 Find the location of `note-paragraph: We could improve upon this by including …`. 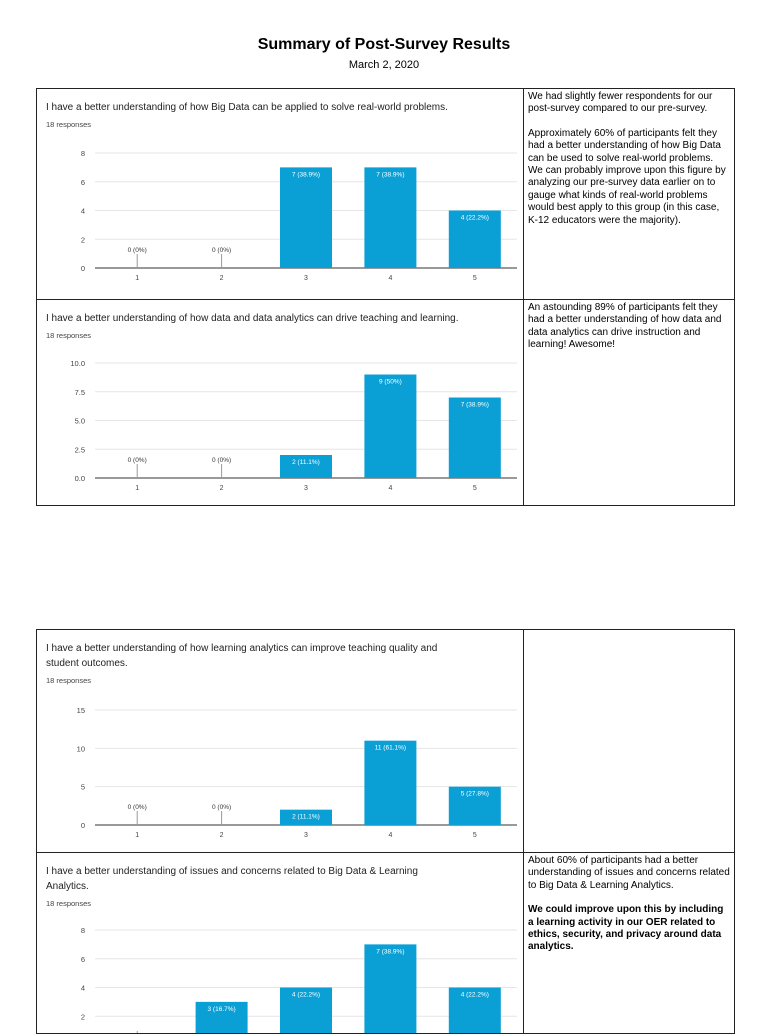

note-paragraph: We could improve upon this by including … is located at coordinates (626, 928).